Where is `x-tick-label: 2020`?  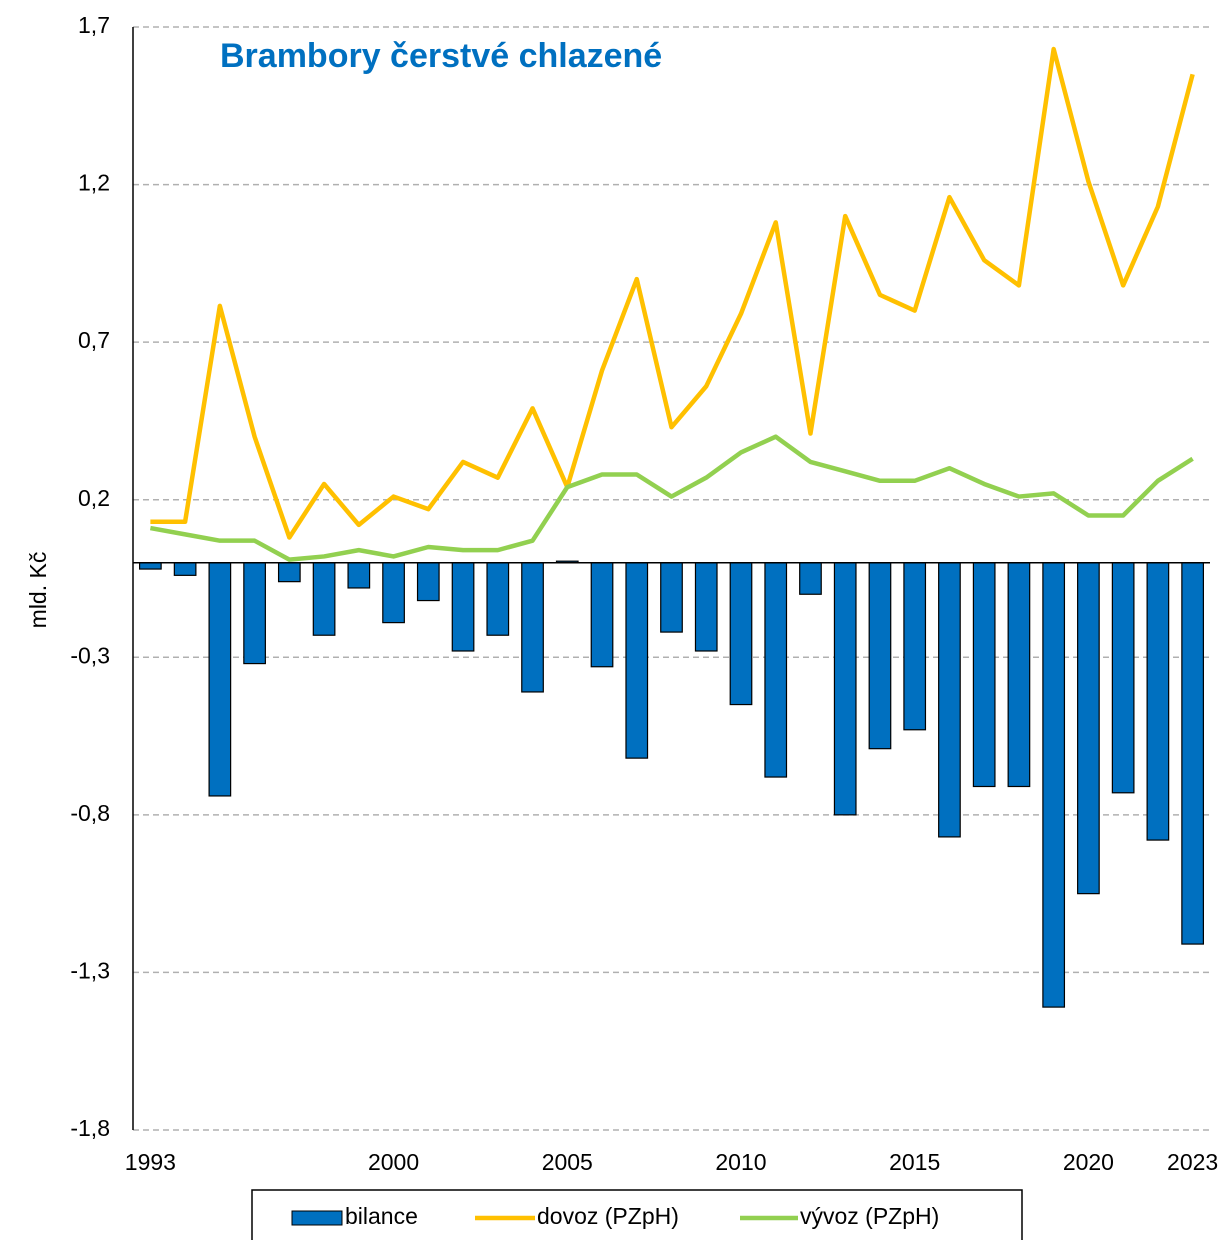
x-tick-label: 2020 is located at coordinates (1088, 1162).